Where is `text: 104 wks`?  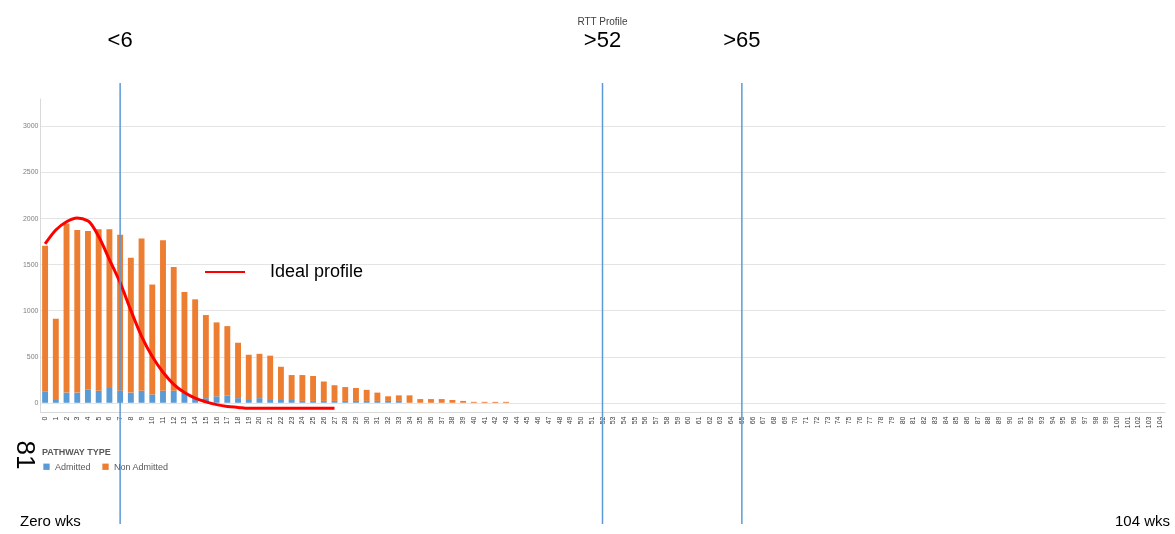 text: 104 wks is located at coordinates (1143, 520).